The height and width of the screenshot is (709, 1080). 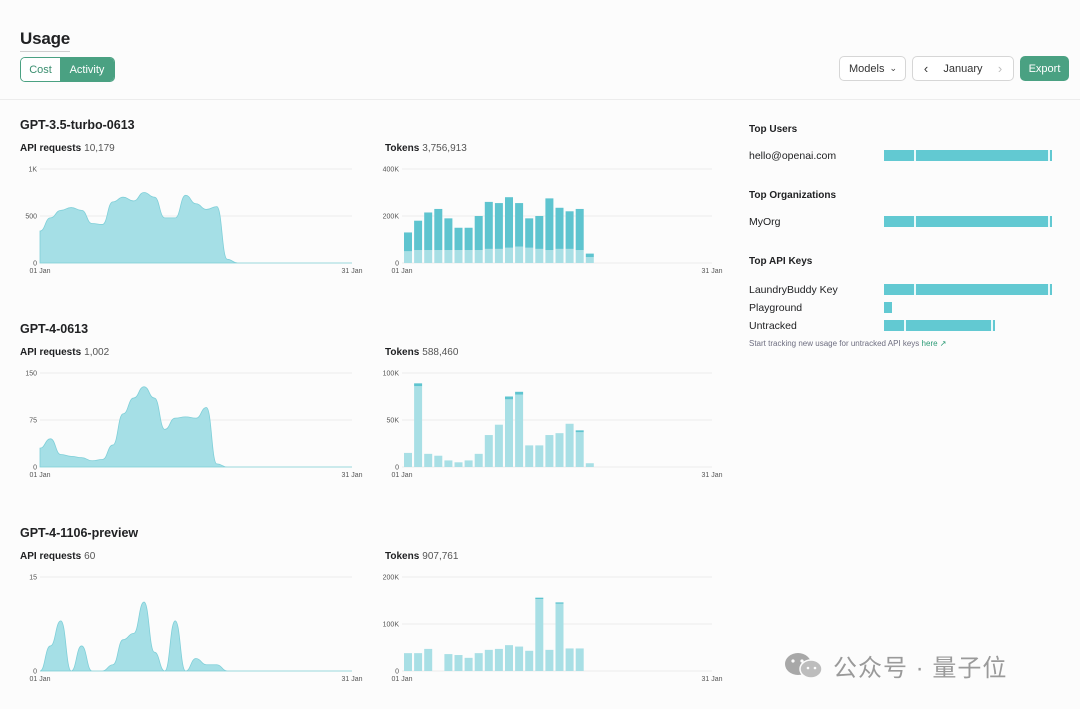 I want to click on metric-value: 3,756,913, so click(x=444, y=148).